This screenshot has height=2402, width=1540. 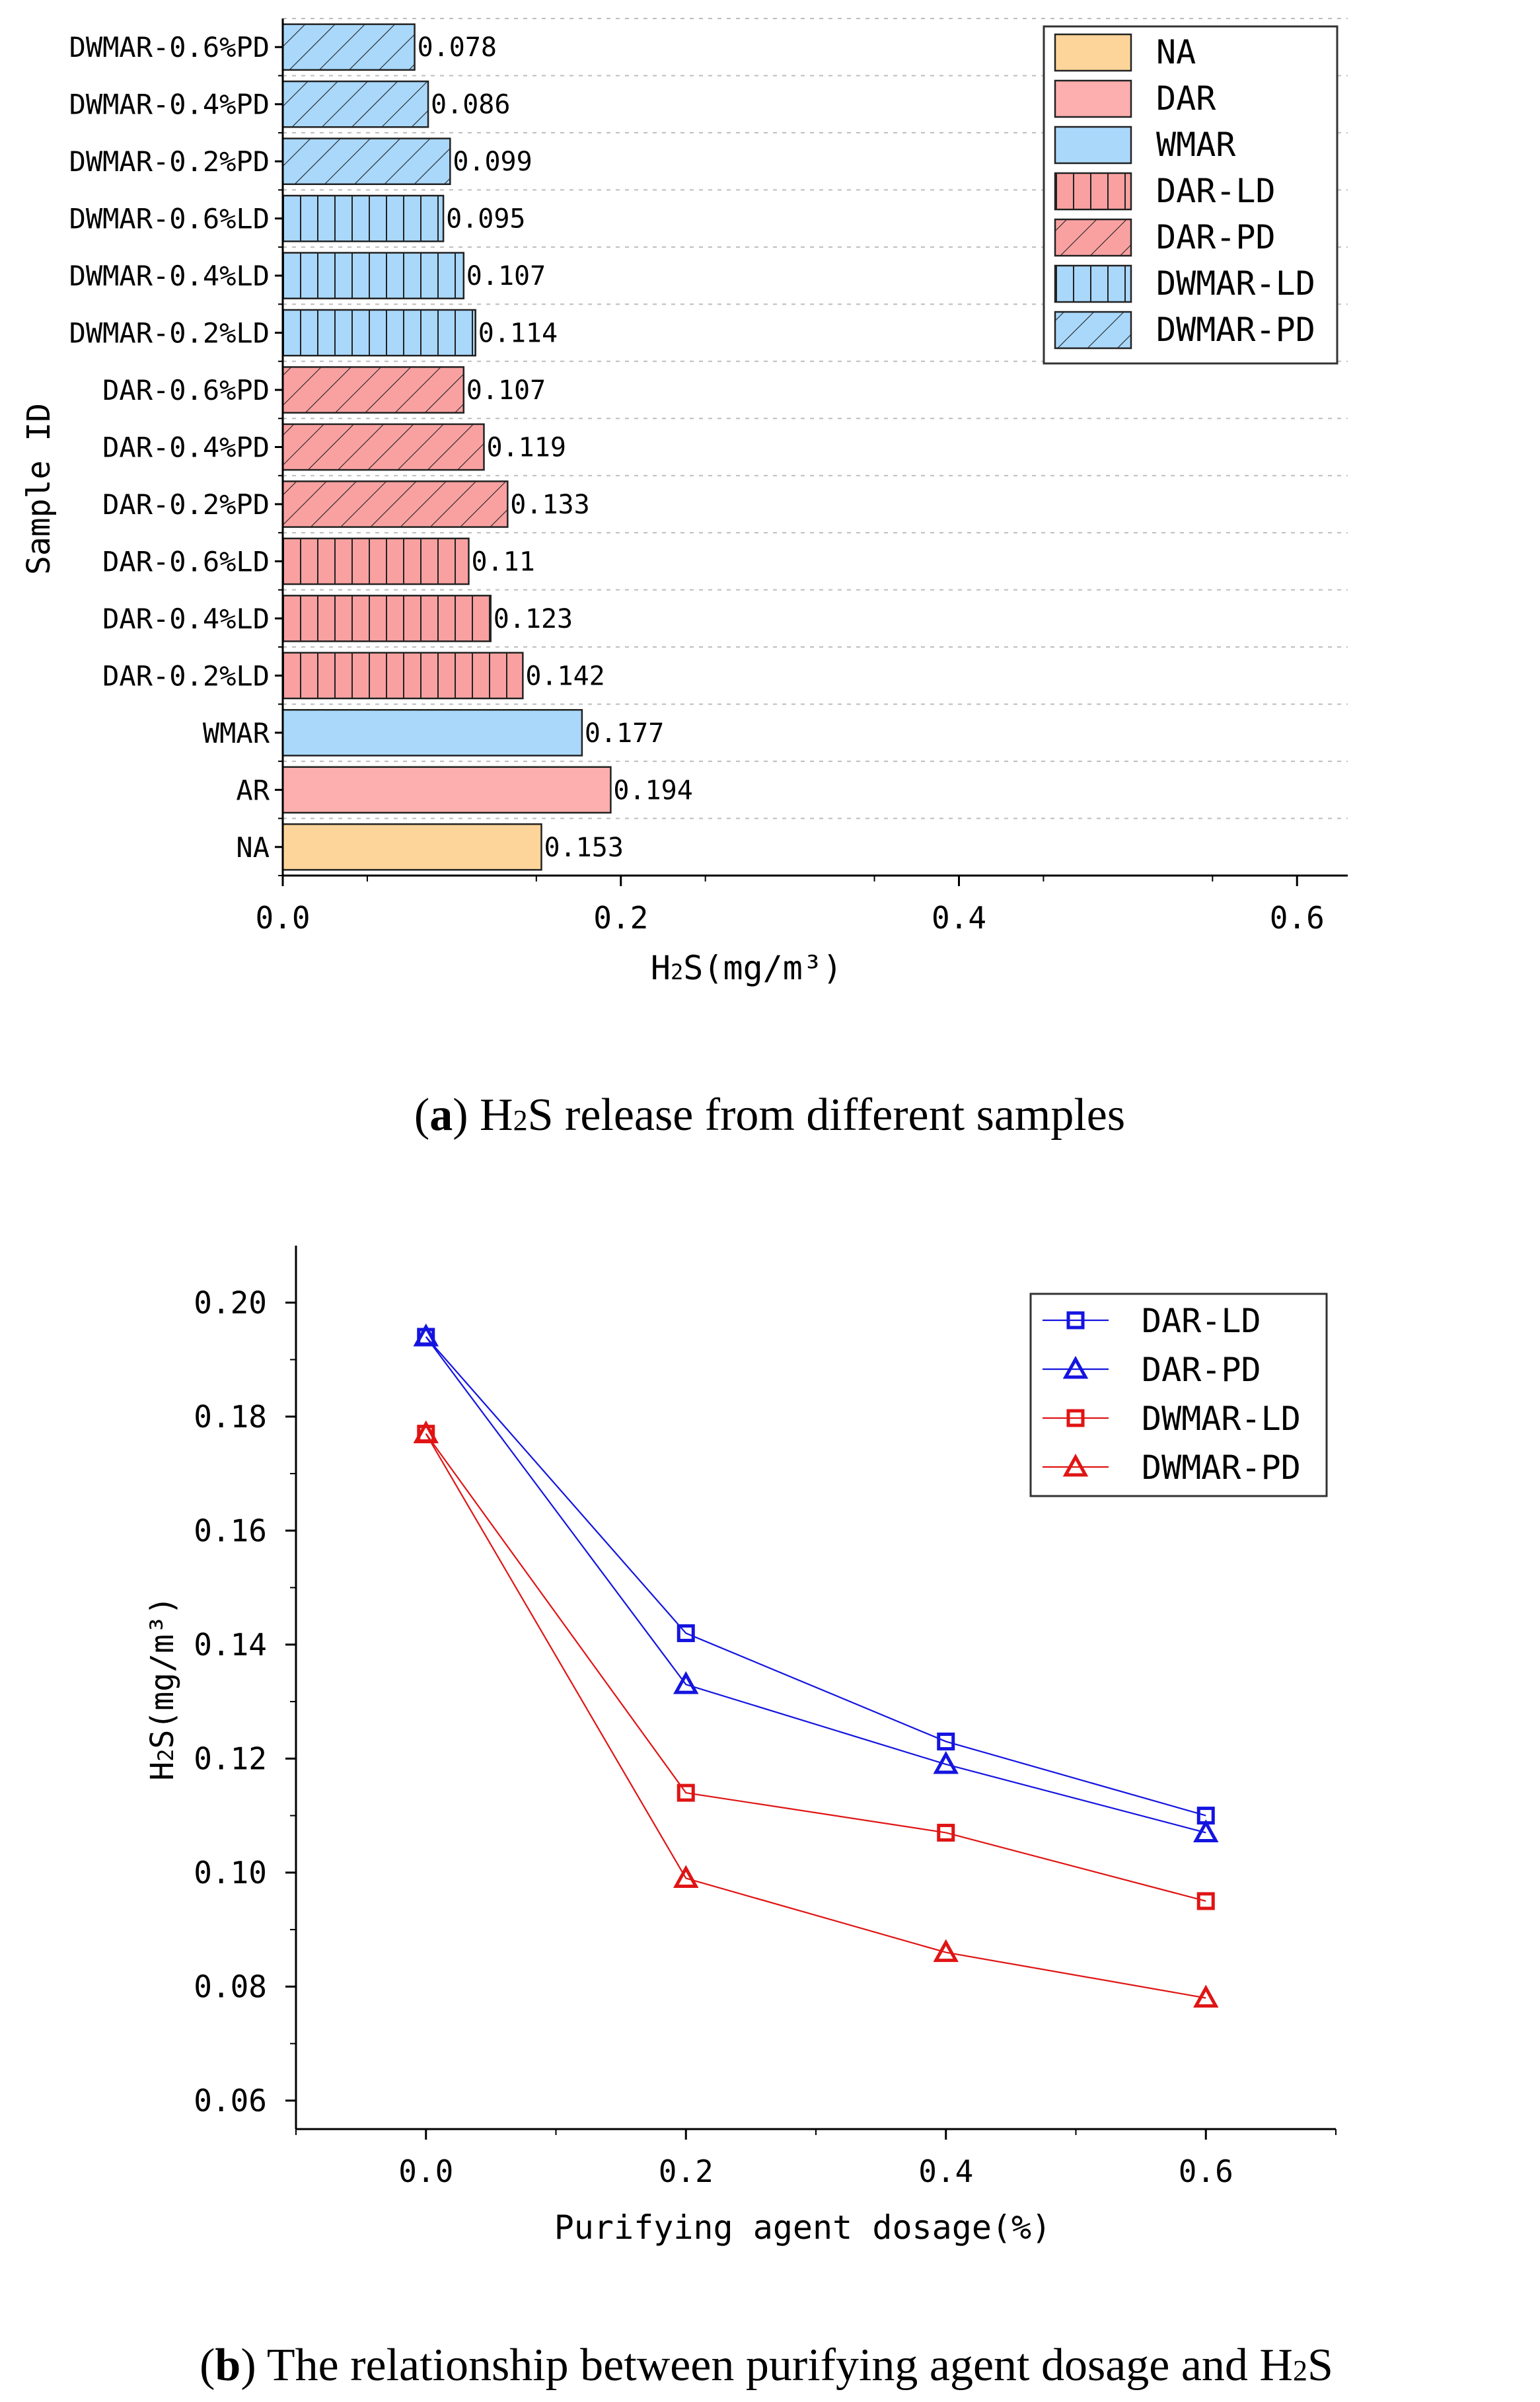 I want to click on bar-chart-y-tick-label-dar-0-2-ld: DAR-0.2%LD, so click(x=186, y=675).